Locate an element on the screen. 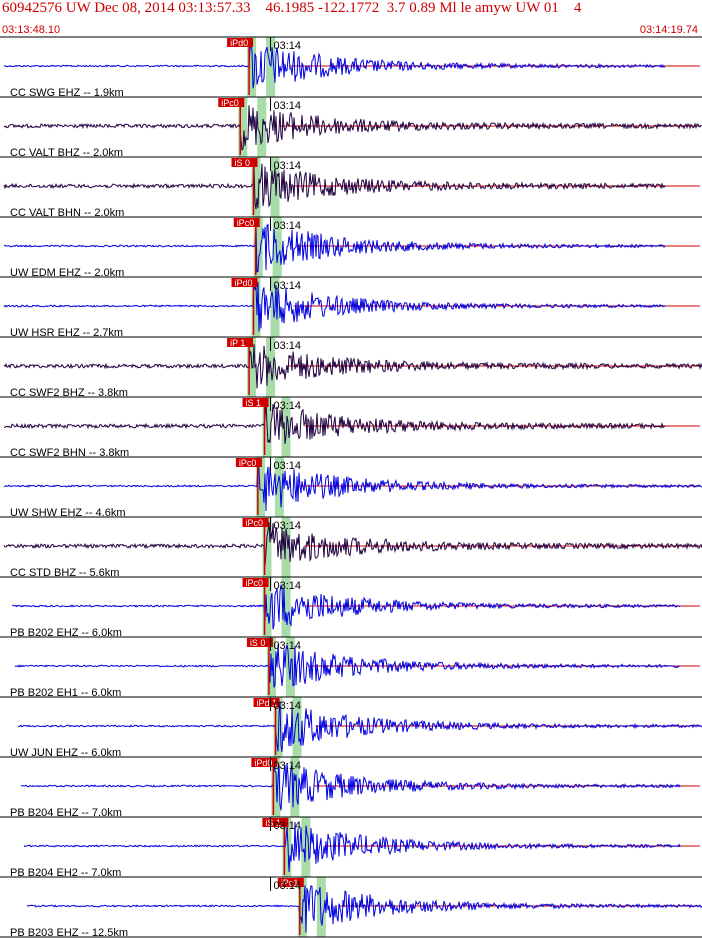  pick-label: iPd 1 is located at coordinates (267, 703).